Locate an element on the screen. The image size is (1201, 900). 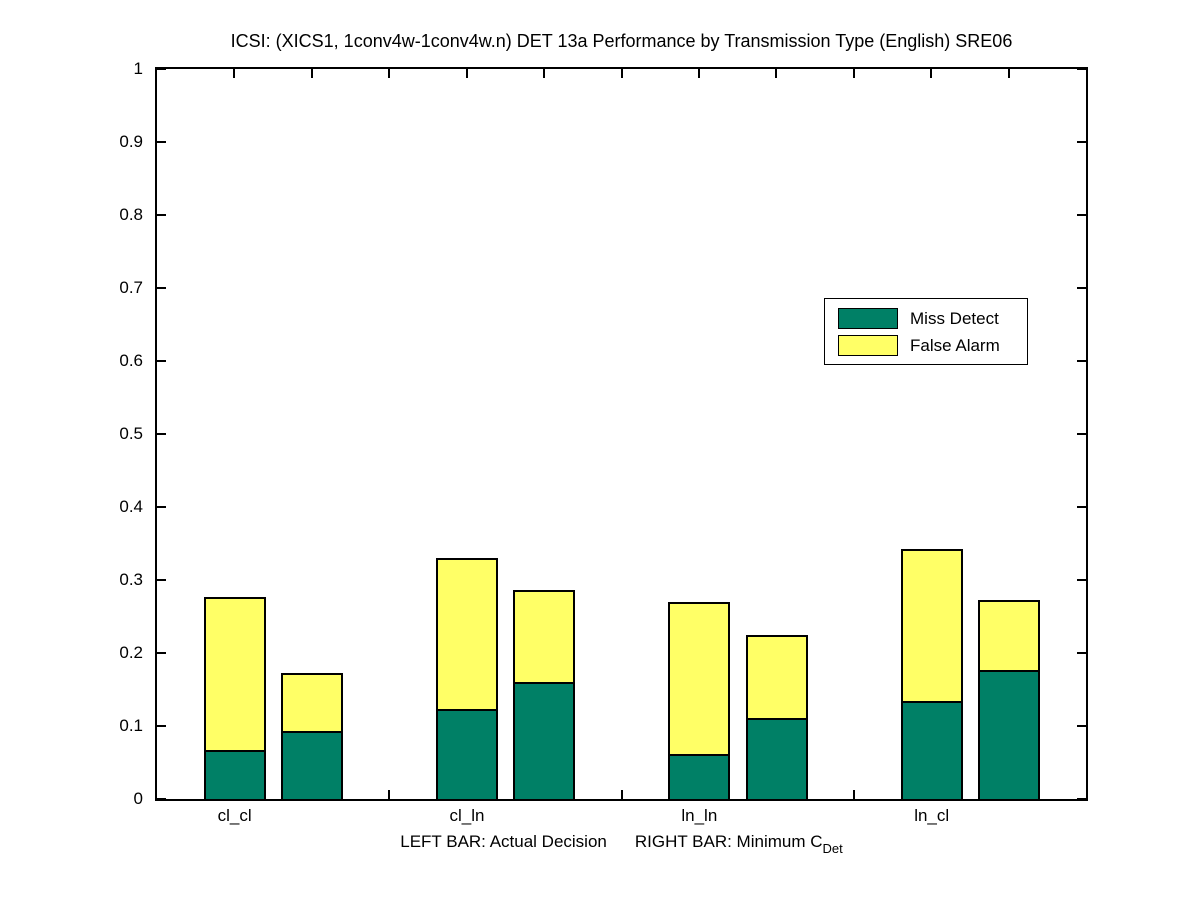
stacked-bar-actual-ln_cl is located at coordinates (931, 673).